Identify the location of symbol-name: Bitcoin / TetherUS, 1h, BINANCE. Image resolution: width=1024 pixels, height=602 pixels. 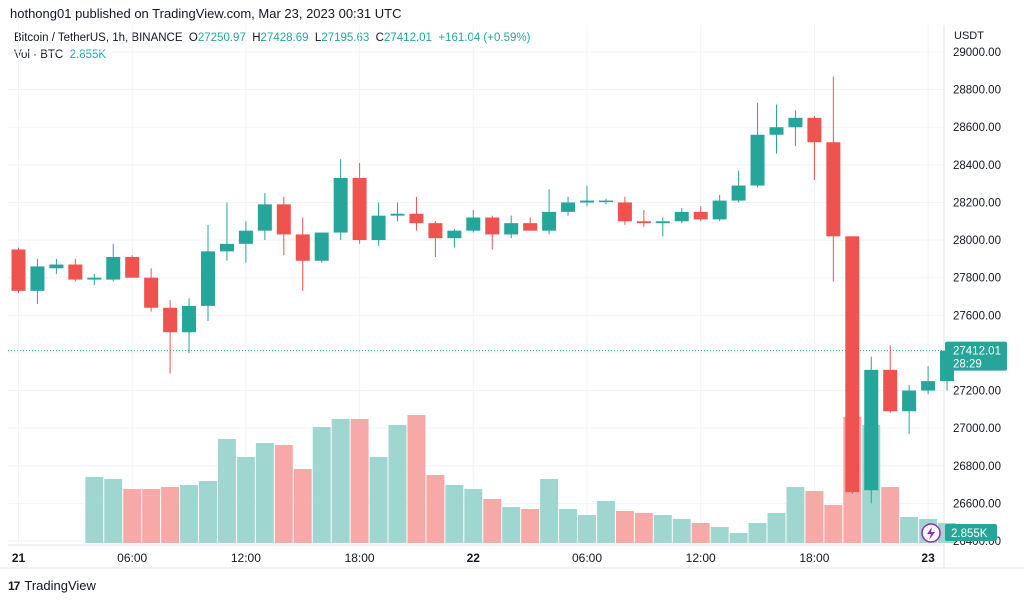
(98, 38).